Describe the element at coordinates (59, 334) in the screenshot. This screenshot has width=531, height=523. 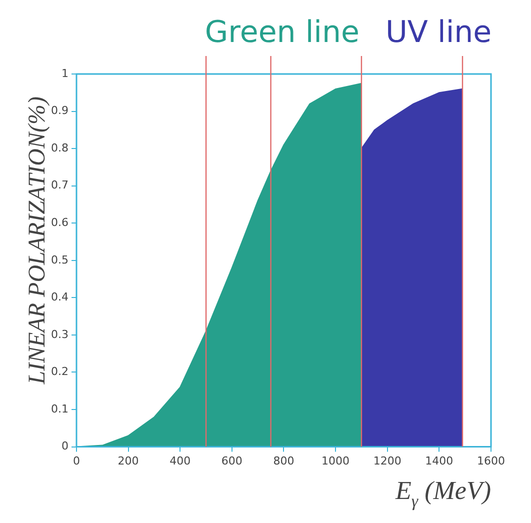
I see `y-tick-label: 0.3` at that location.